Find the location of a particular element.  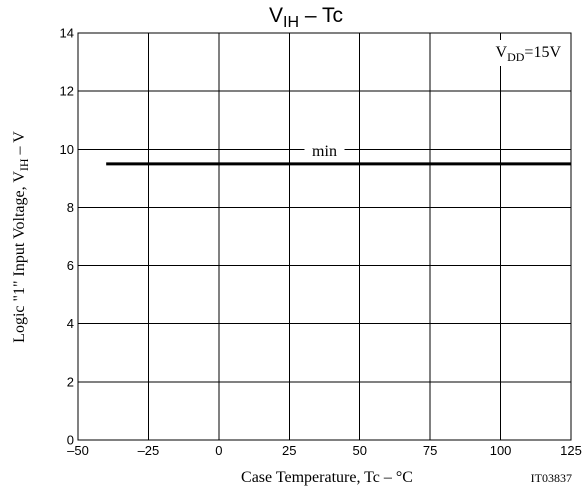

x-tick-label: –50 is located at coordinates (78, 450).